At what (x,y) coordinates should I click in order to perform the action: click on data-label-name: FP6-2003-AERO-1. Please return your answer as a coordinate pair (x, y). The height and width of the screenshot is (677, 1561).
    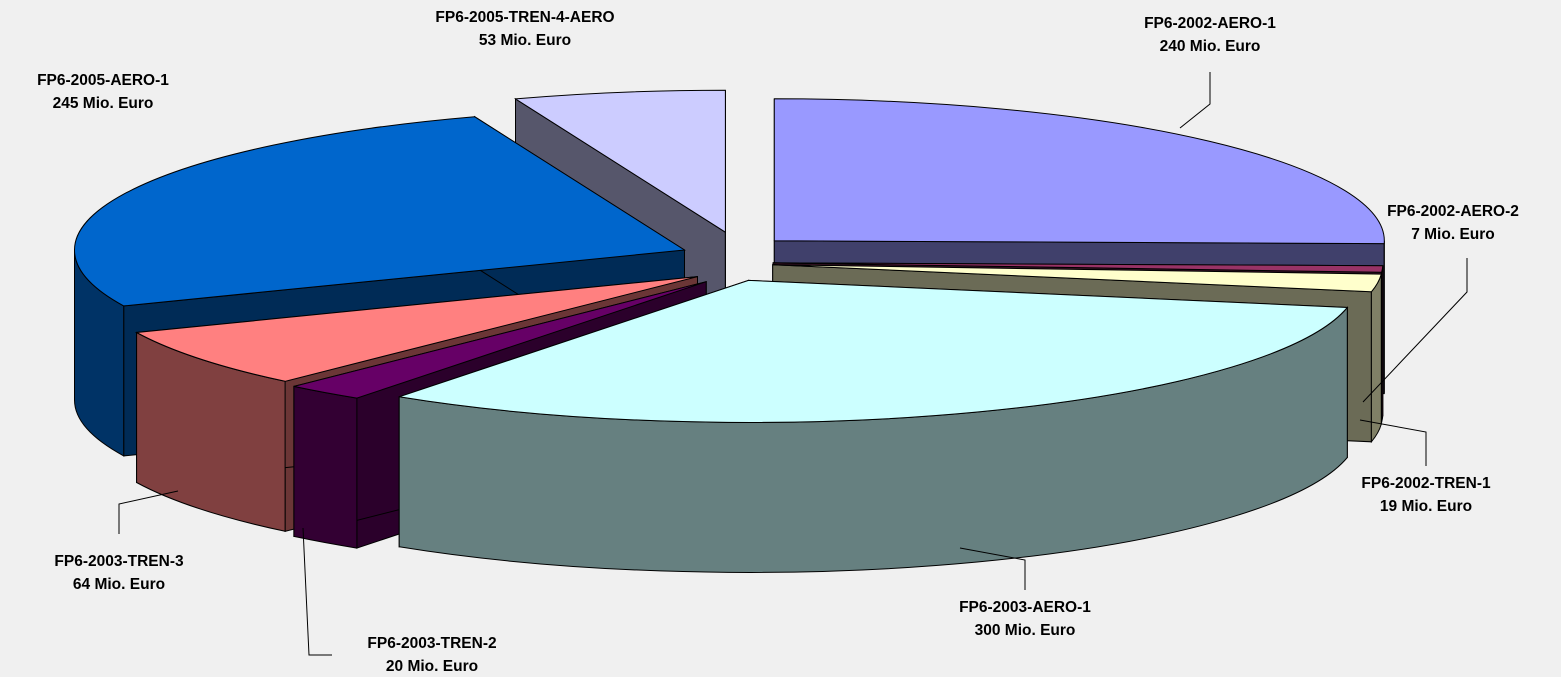
    Looking at the image, I should click on (1025, 607).